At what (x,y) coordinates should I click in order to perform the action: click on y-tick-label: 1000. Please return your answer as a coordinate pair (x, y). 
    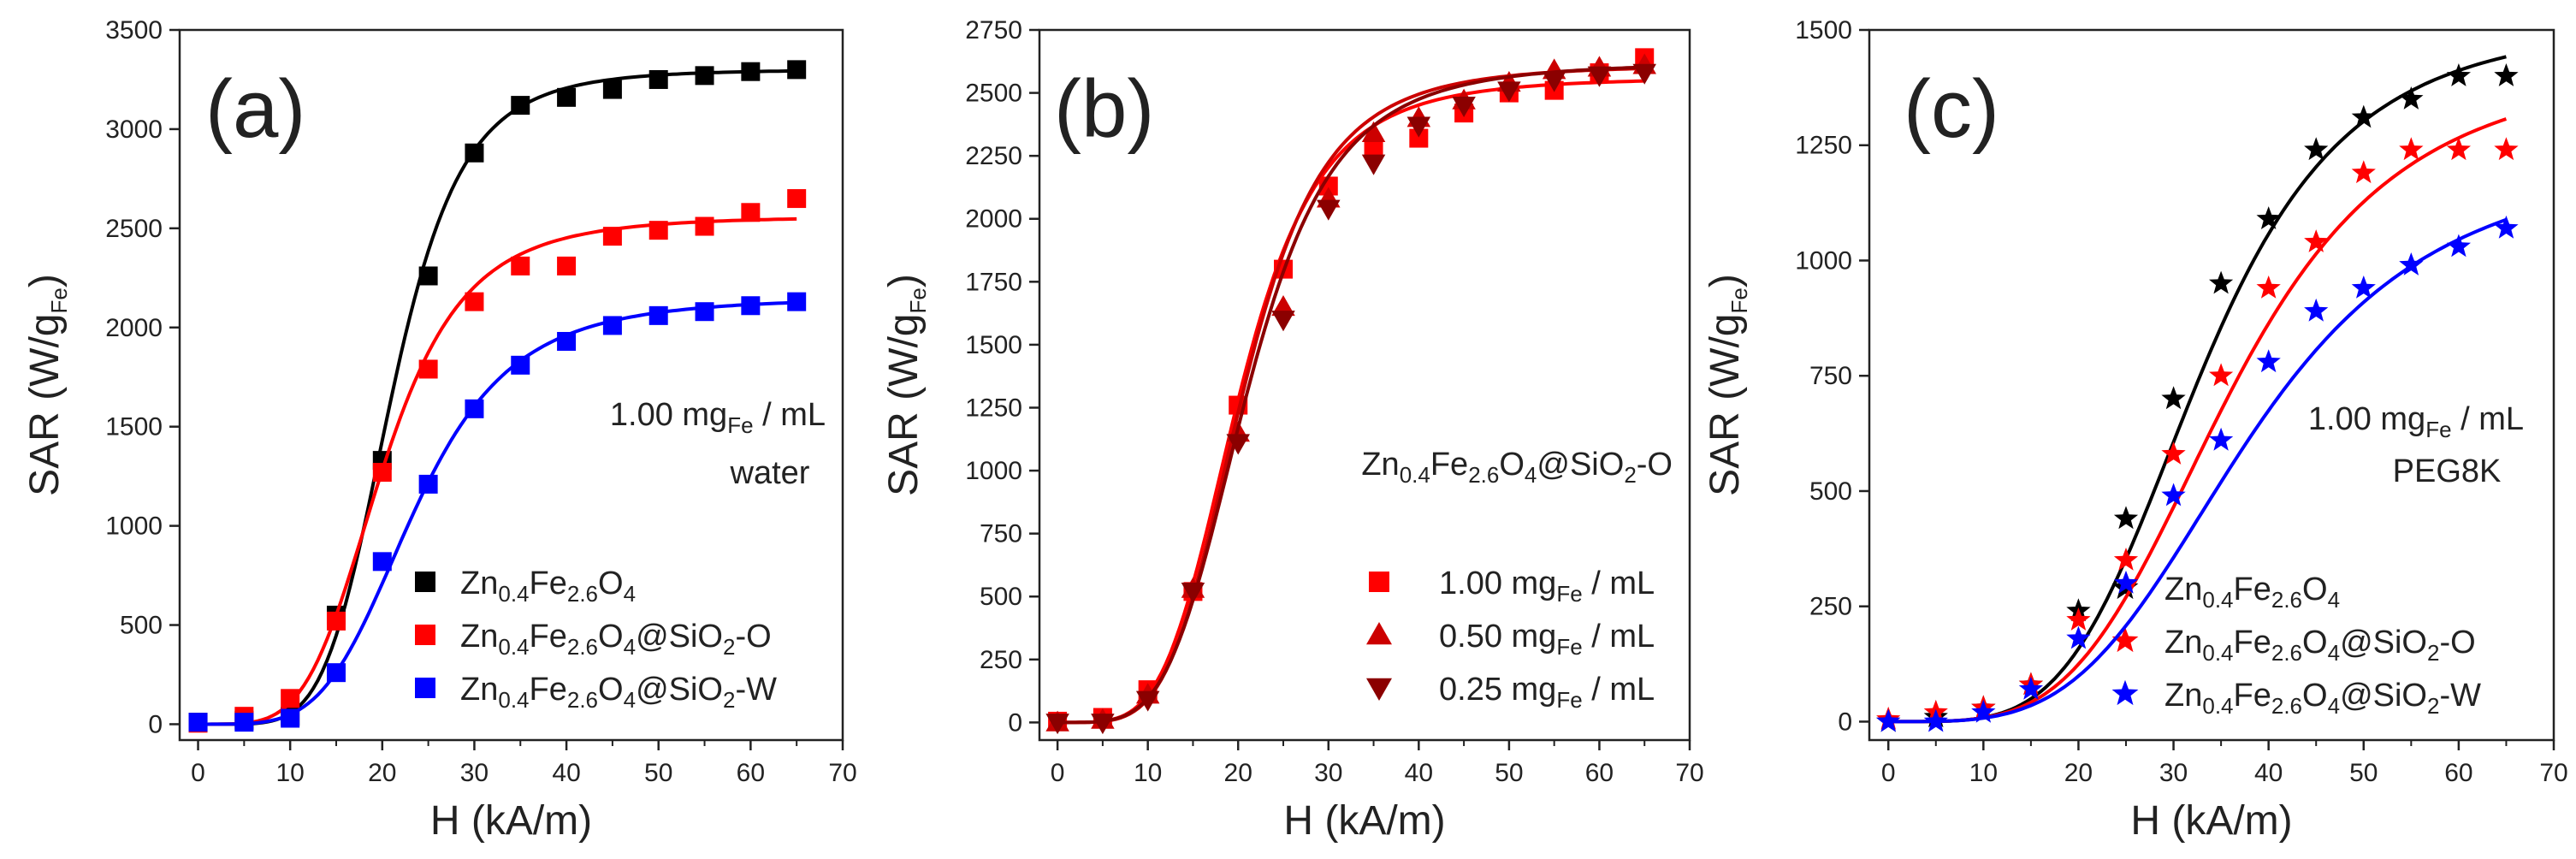
    Looking at the image, I should click on (1823, 260).